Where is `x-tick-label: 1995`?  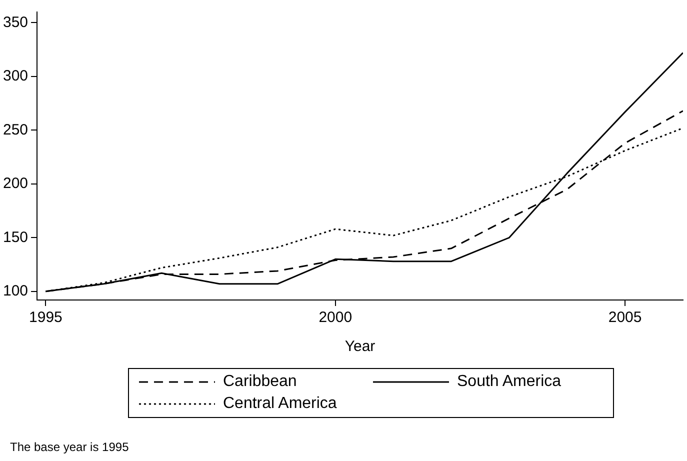 x-tick-label: 1995 is located at coordinates (45, 317).